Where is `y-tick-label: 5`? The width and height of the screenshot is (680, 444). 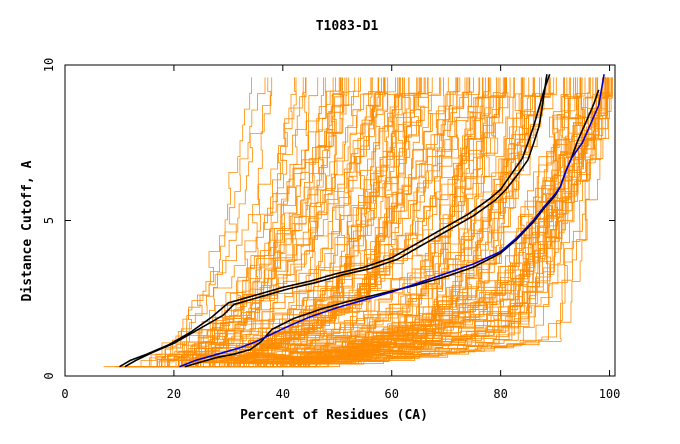
y-tick-label: 5 is located at coordinates (49, 220).